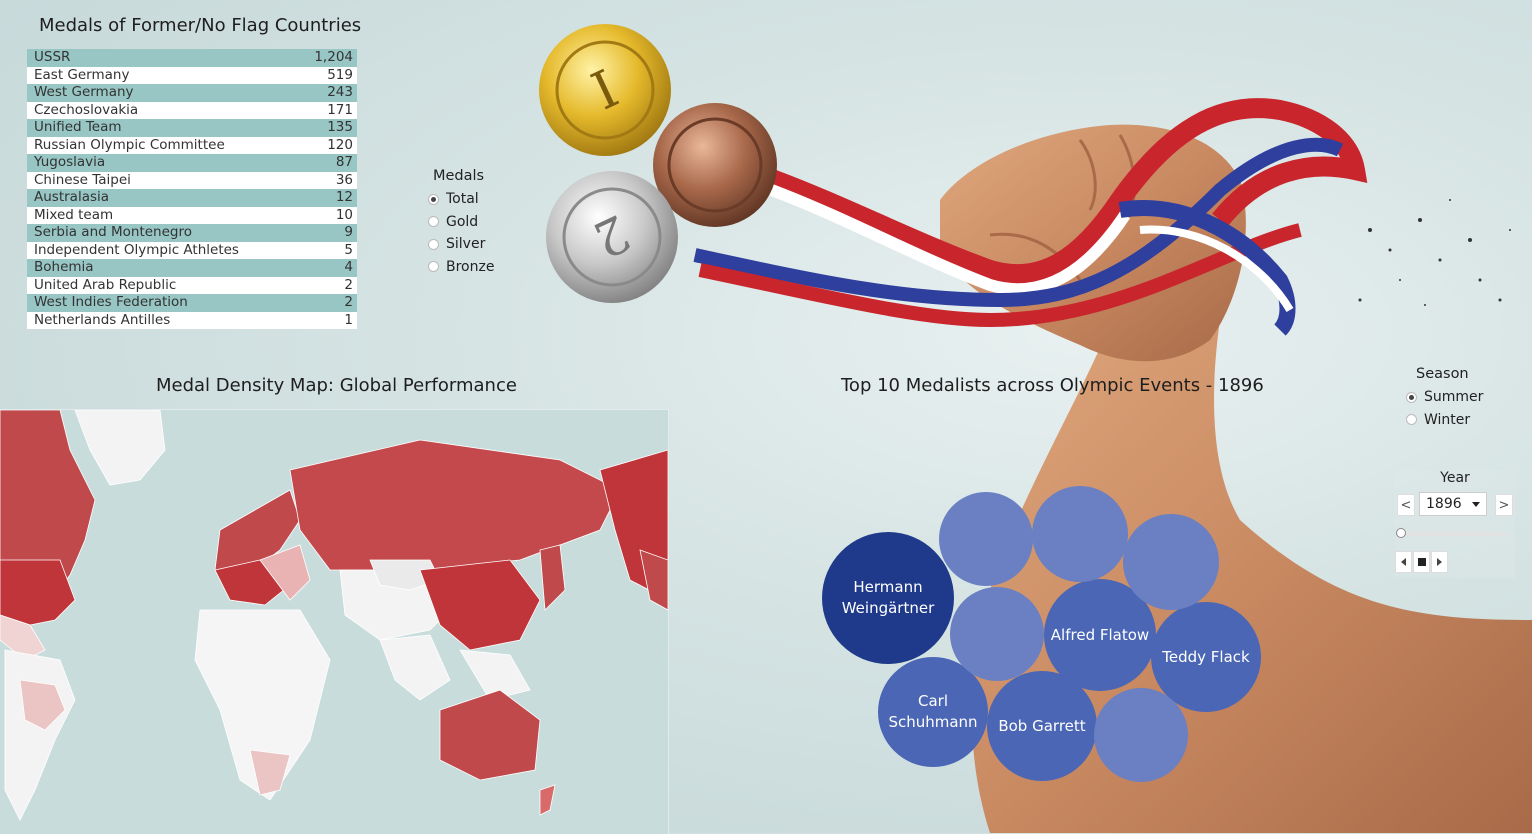 Image resolution: width=1532 pixels, height=834 pixels. I want to click on year-next-button: >, so click(1504, 505).